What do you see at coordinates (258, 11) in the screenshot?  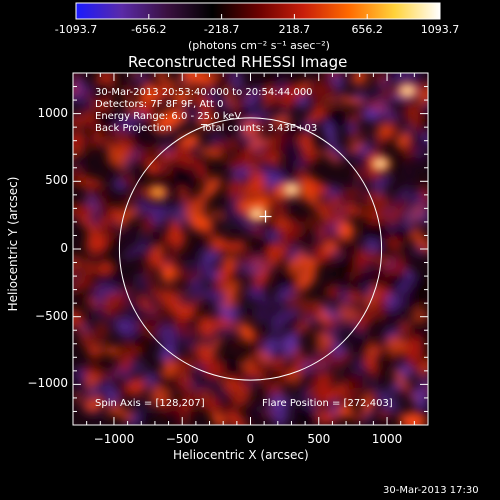 I see `colorbar` at bounding box center [258, 11].